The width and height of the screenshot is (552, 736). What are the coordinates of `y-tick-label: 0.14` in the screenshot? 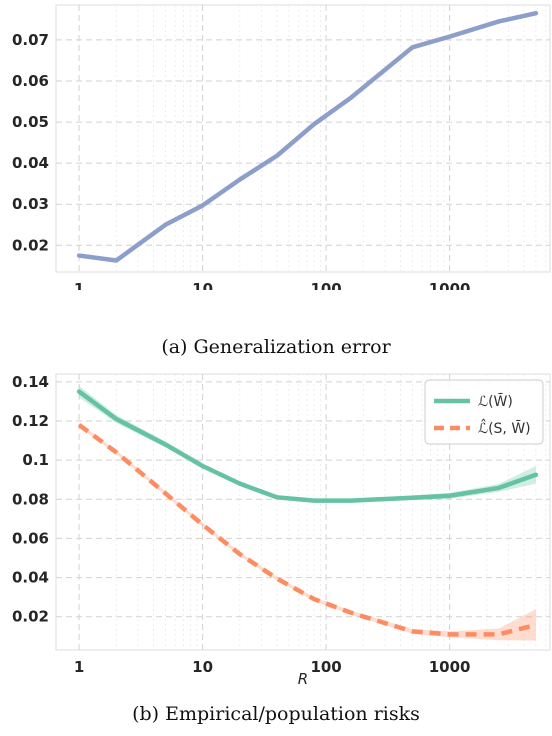 It's located at (30, 382).